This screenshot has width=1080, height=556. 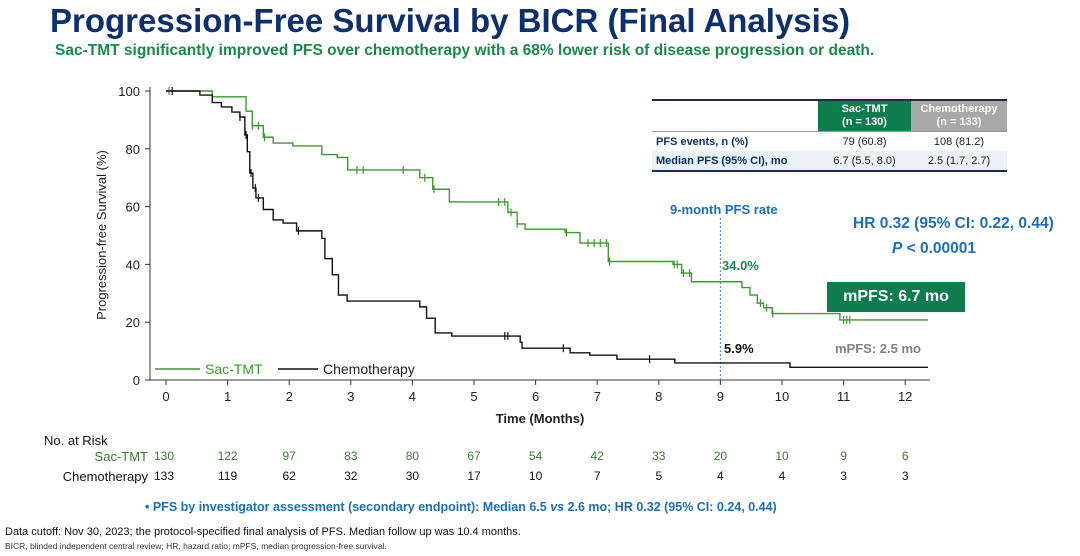 I want to click on landmark-label: 9-month PFS rate, so click(x=724, y=209).